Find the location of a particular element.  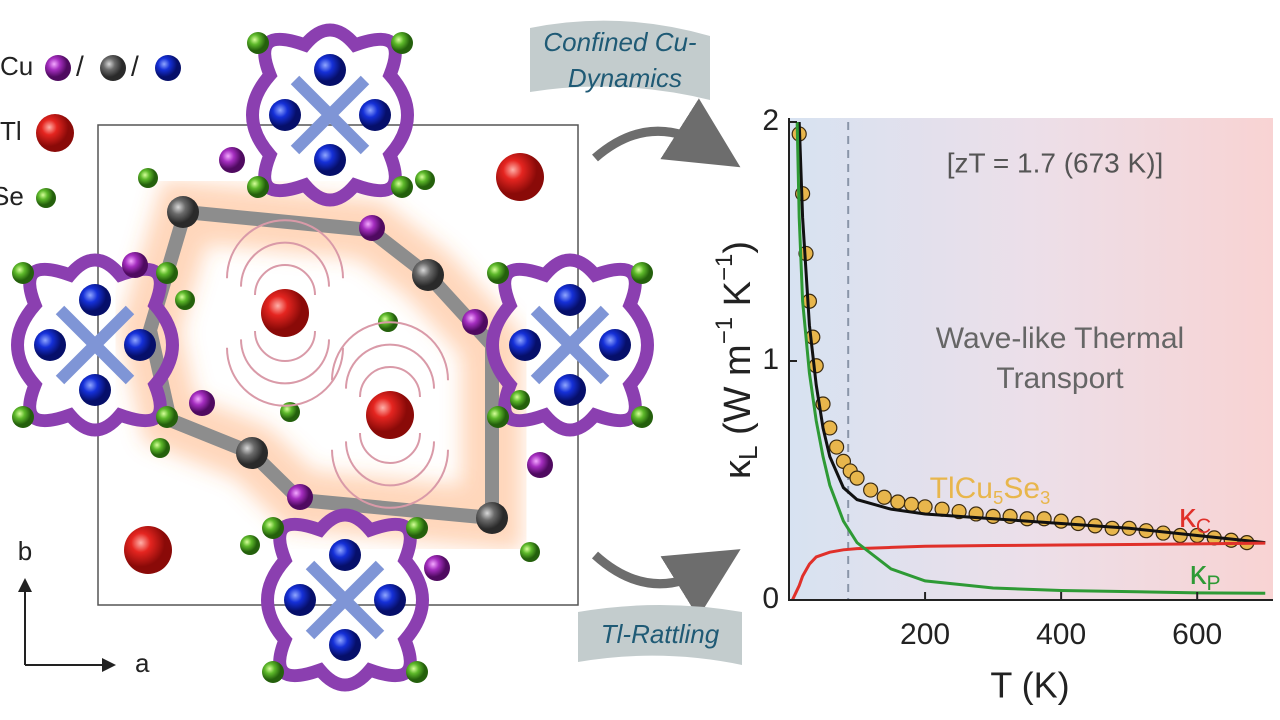

line is located at coordinates (1028, 570).